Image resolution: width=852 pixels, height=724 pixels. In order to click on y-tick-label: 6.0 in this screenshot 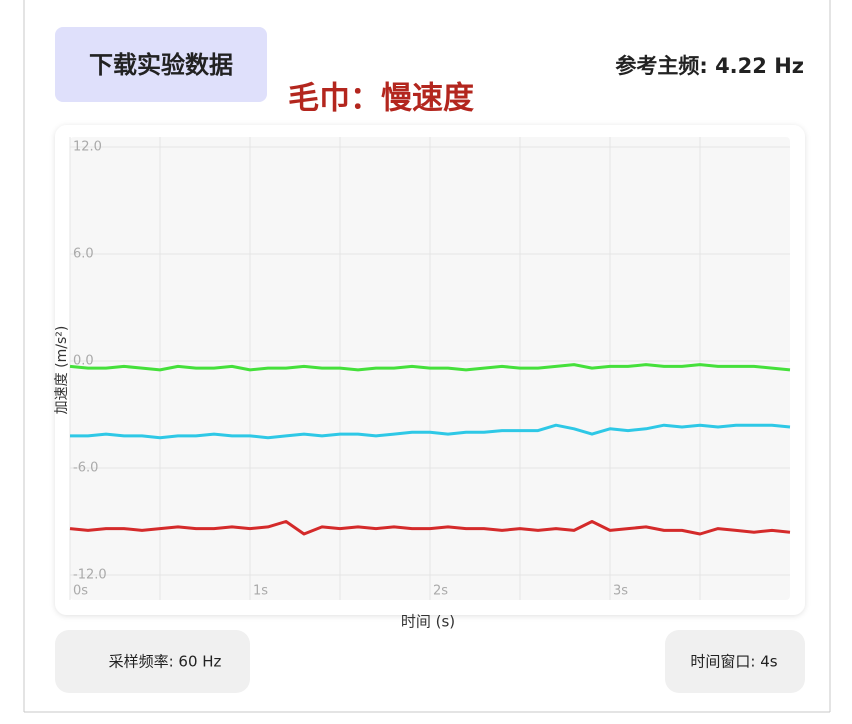, I will do `click(83, 254)`.